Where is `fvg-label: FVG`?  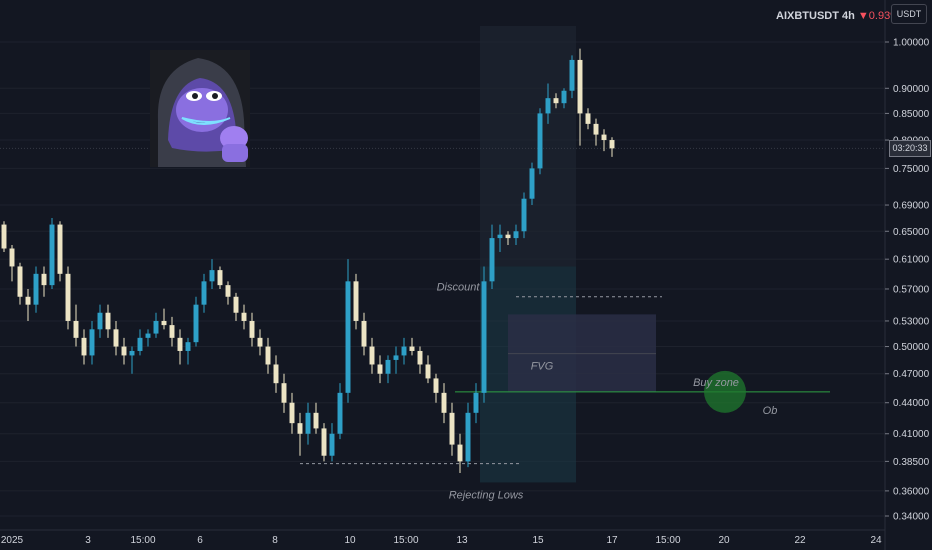 fvg-label: FVG is located at coordinates (542, 367).